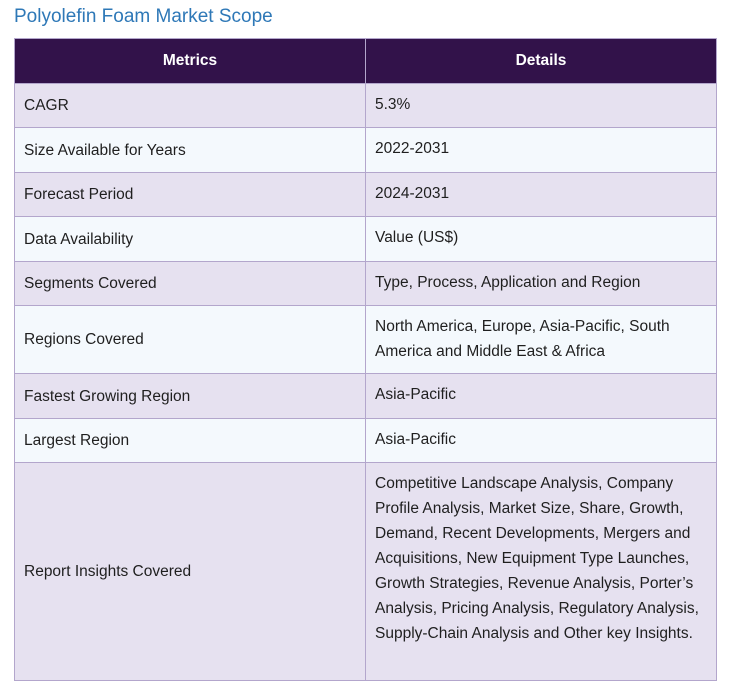 The image size is (730, 695). I want to click on table-row: CAGR 5.3%, so click(365, 105).